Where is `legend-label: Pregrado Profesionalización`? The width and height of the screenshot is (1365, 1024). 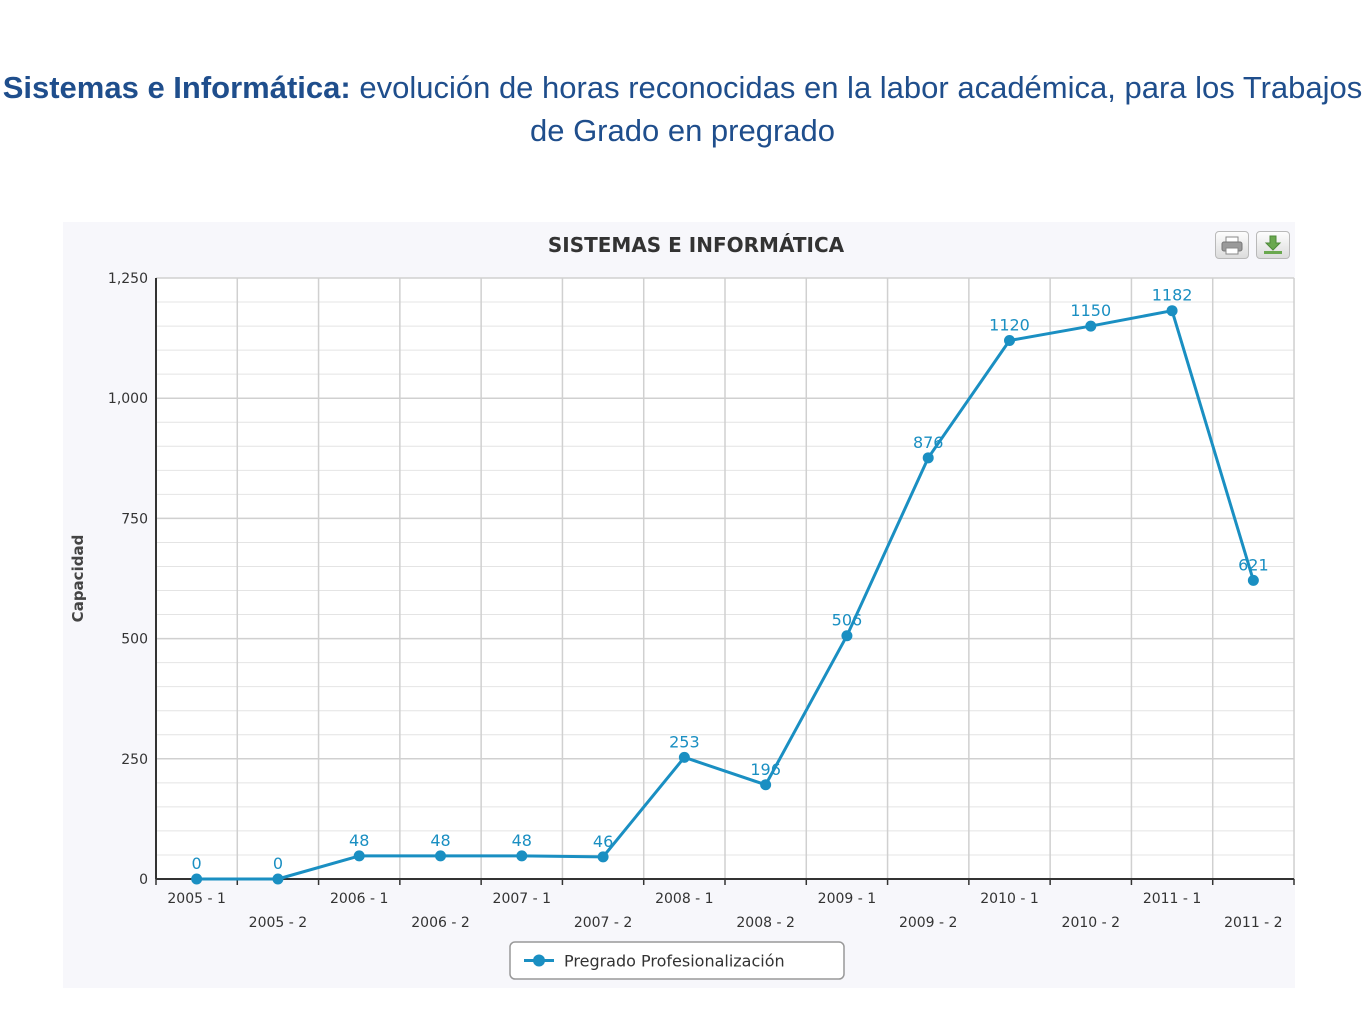 legend-label: Pregrado Profesionalización is located at coordinates (674, 961).